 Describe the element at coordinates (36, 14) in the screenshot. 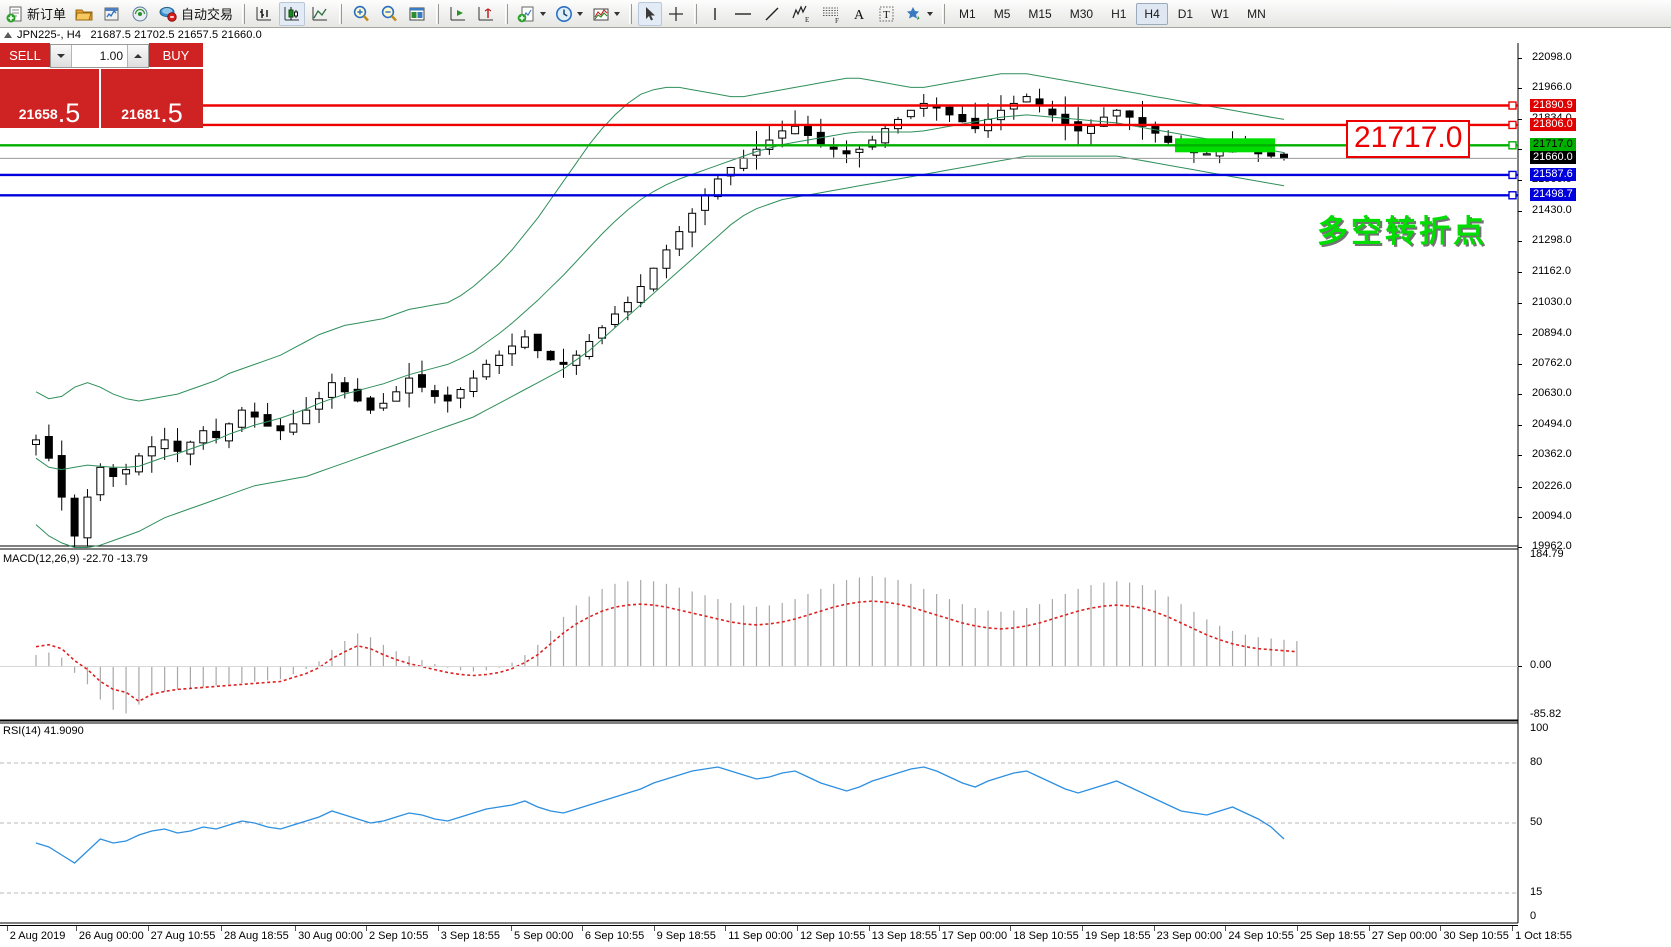

I see `new-order-button: 新订单` at that location.